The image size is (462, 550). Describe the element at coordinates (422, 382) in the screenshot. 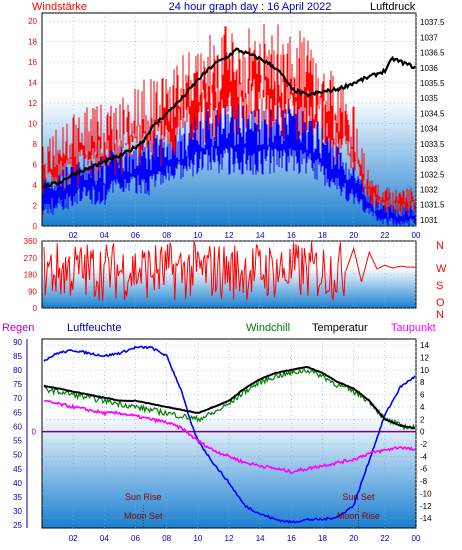

I see `temperature-tick-label: 8` at that location.